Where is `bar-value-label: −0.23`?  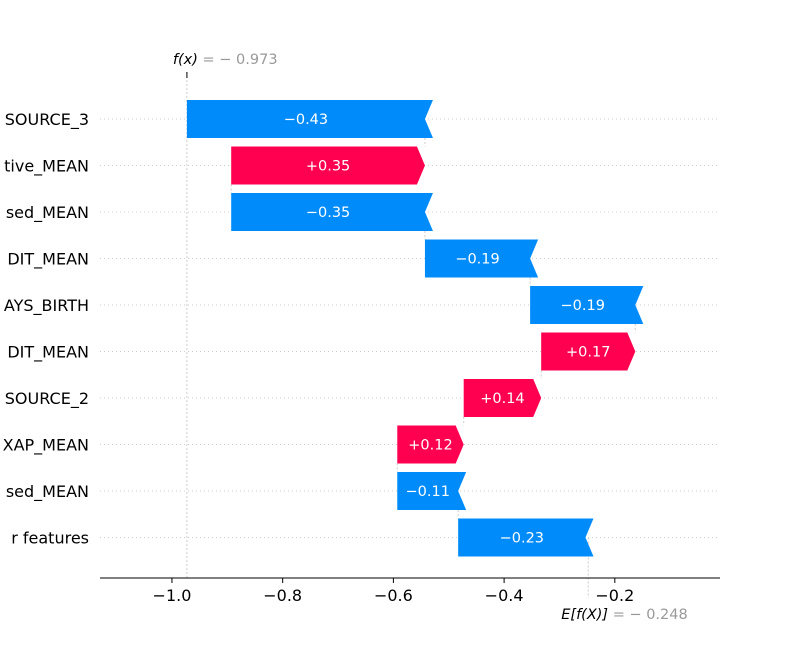 bar-value-label: −0.23 is located at coordinates (522, 539).